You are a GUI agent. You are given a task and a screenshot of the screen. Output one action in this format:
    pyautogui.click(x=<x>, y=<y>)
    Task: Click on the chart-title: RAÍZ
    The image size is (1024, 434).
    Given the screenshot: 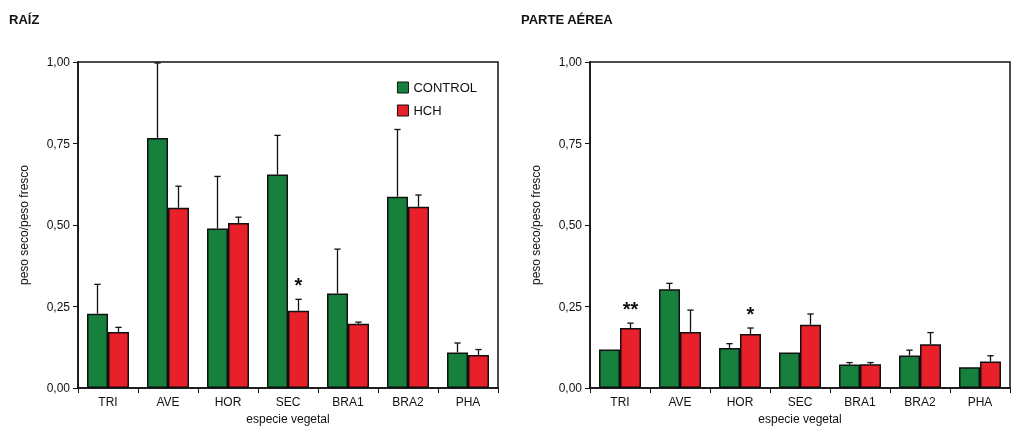 What is the action you would take?
    pyautogui.click(x=24, y=19)
    